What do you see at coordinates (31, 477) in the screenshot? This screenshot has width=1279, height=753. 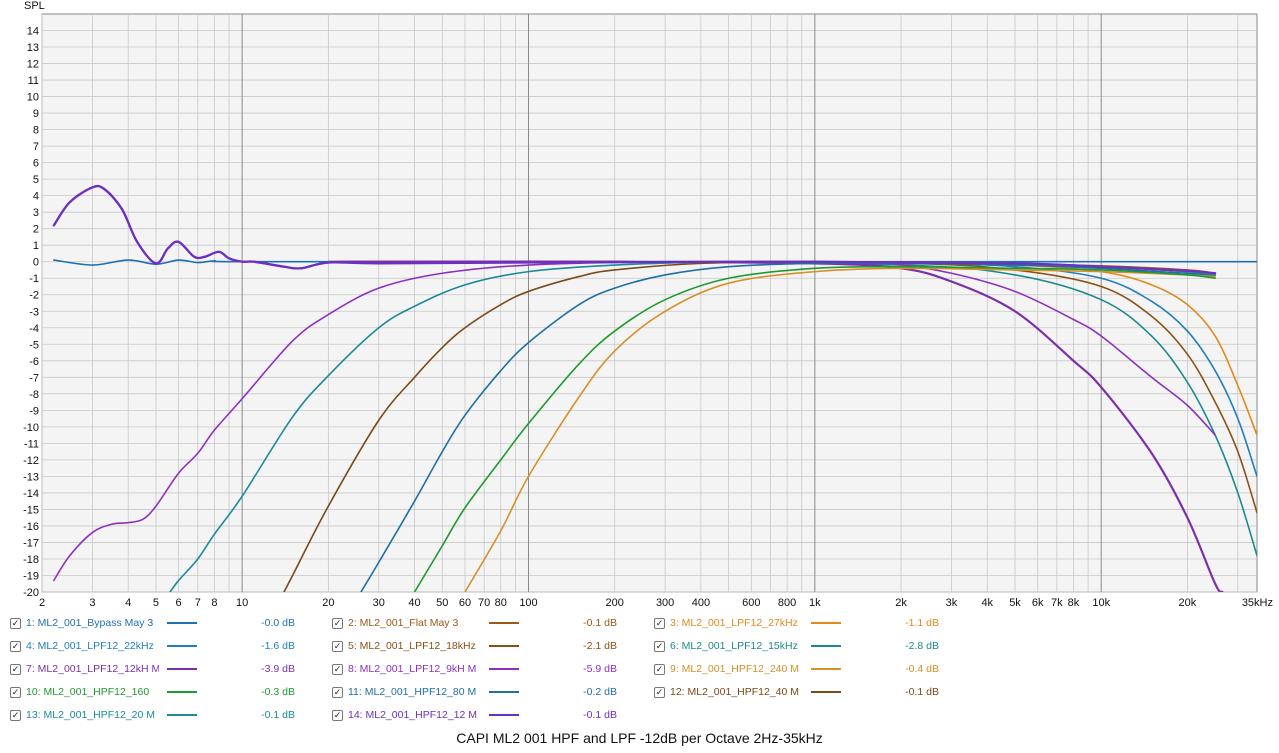 I see `y-tick-label: -13` at bounding box center [31, 477].